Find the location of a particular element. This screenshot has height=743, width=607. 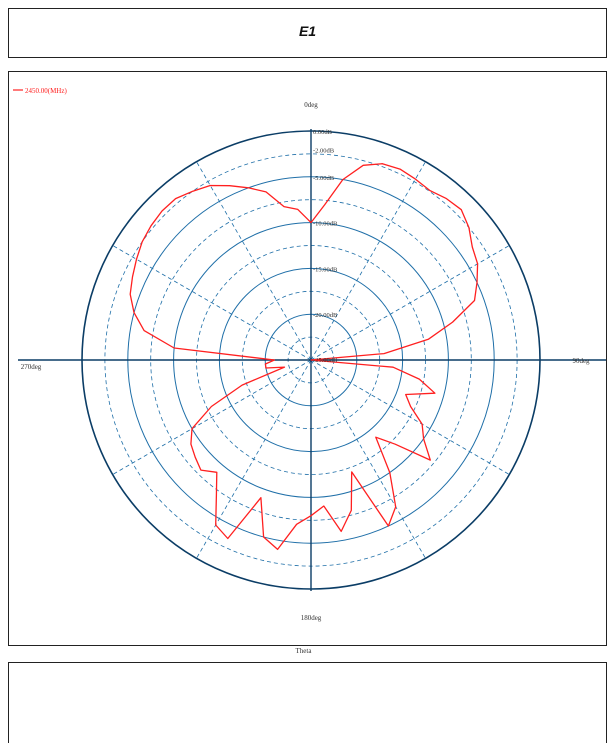

radial-tick-label: -5.00dB is located at coordinates (324, 178).